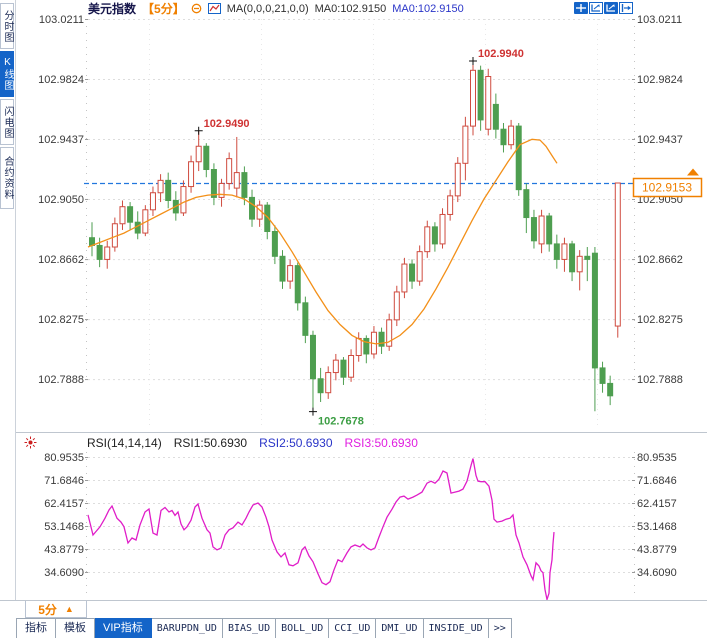 The width and height of the screenshot is (707, 638). I want to click on footer-tab-1: 指标, so click(36, 628).